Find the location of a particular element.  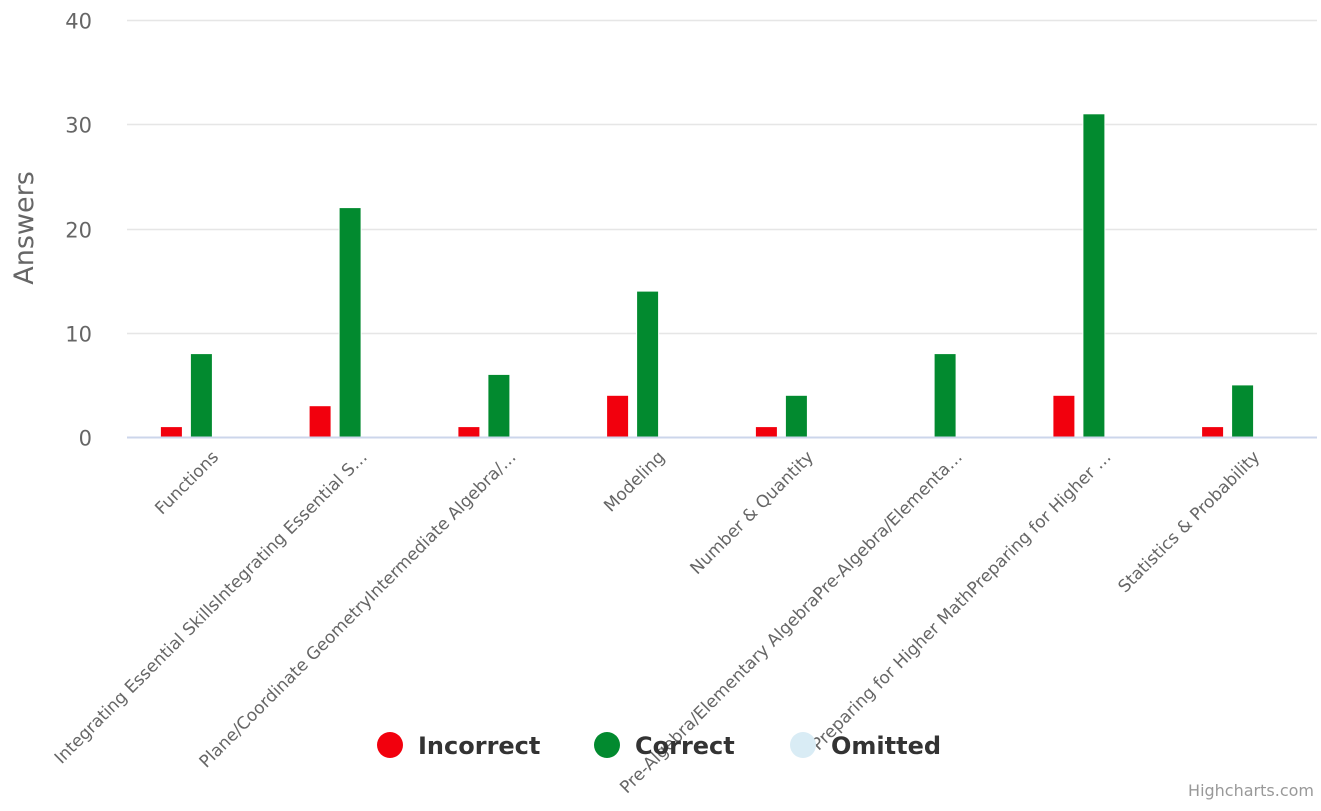

legend-label: Incorrect is located at coordinates (479, 746).